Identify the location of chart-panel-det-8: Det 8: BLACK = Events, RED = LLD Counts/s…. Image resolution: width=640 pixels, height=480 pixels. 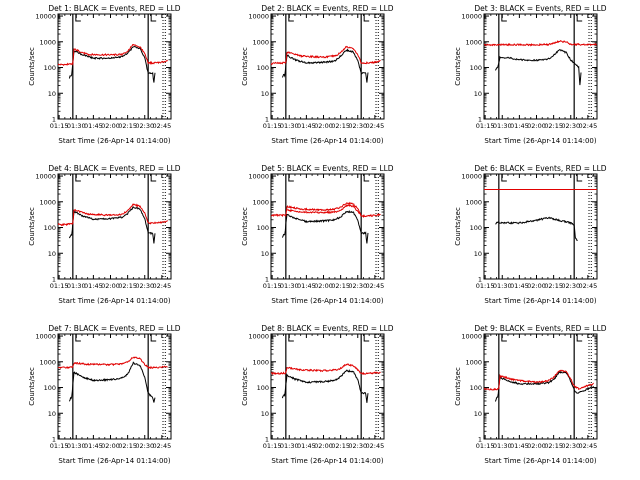
(317, 394).